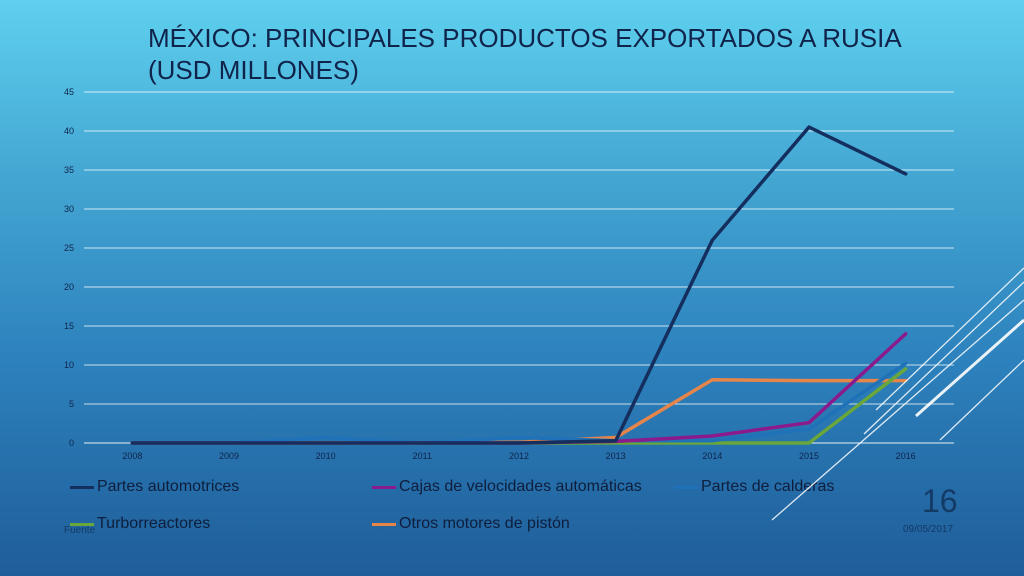  Describe the element at coordinates (69, 287) in the screenshot. I see `y-tick-label: 20` at that location.